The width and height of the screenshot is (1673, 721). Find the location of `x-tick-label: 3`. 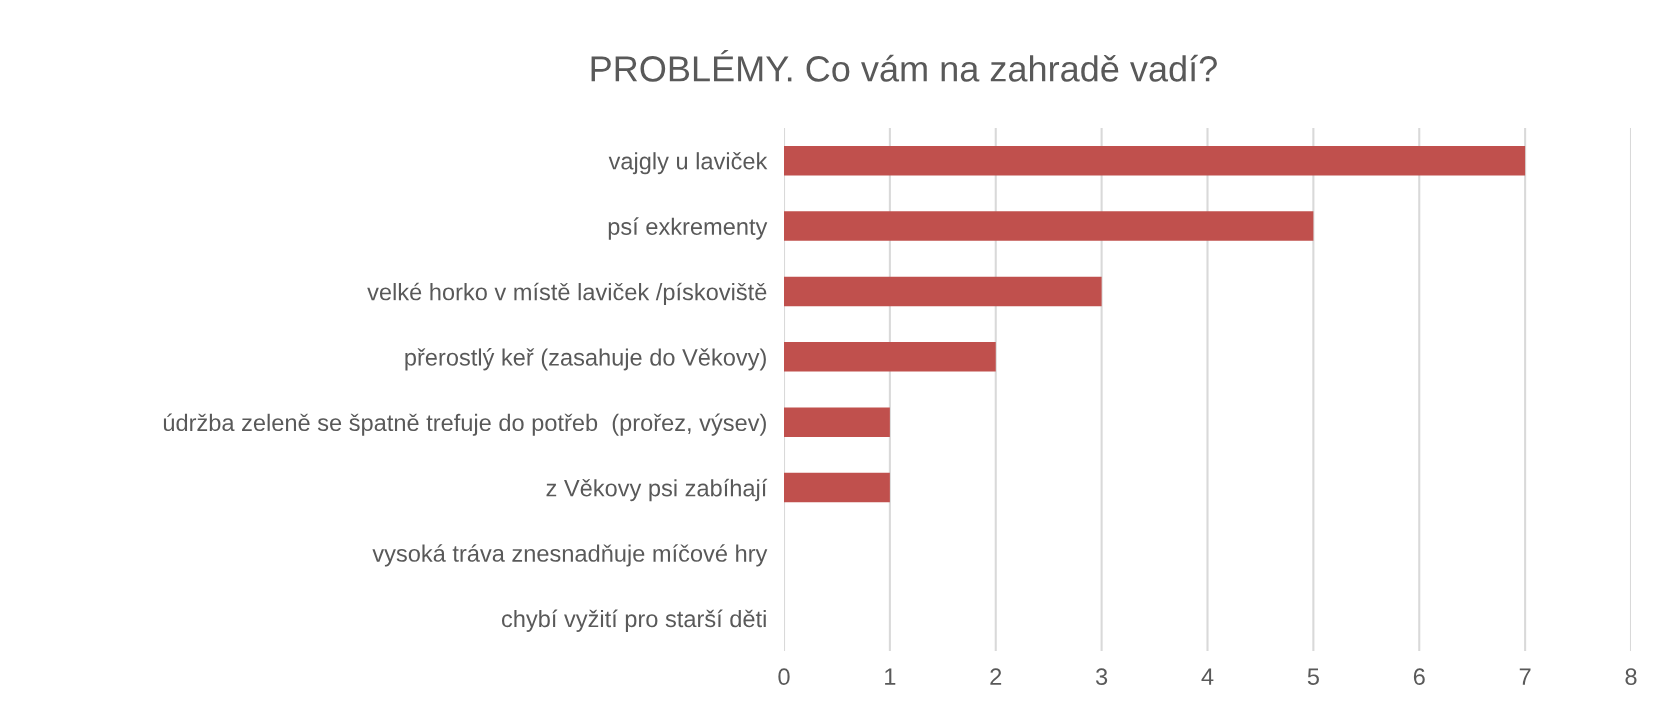

x-tick-label: 3 is located at coordinates (1101, 677).